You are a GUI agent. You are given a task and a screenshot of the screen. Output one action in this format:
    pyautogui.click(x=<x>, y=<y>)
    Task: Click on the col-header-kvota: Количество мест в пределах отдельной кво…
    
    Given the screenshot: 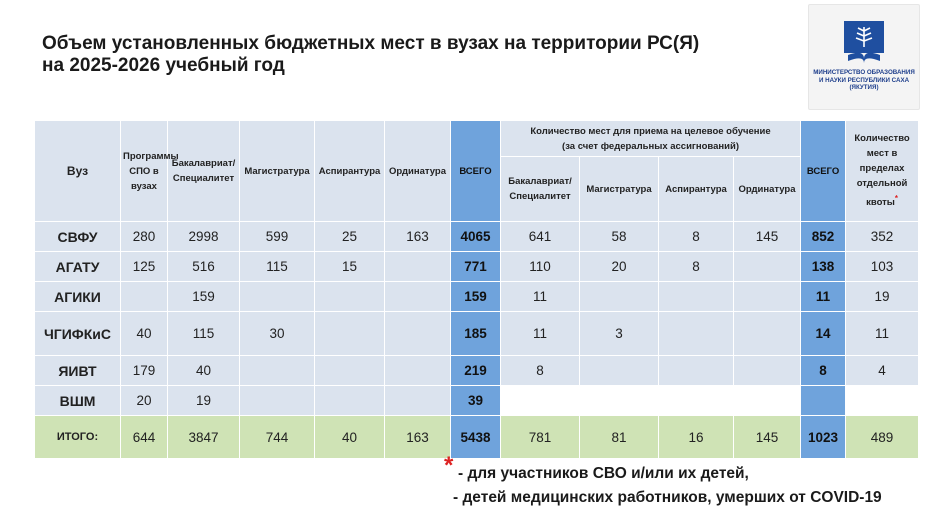 What is the action you would take?
    pyautogui.click(x=882, y=171)
    